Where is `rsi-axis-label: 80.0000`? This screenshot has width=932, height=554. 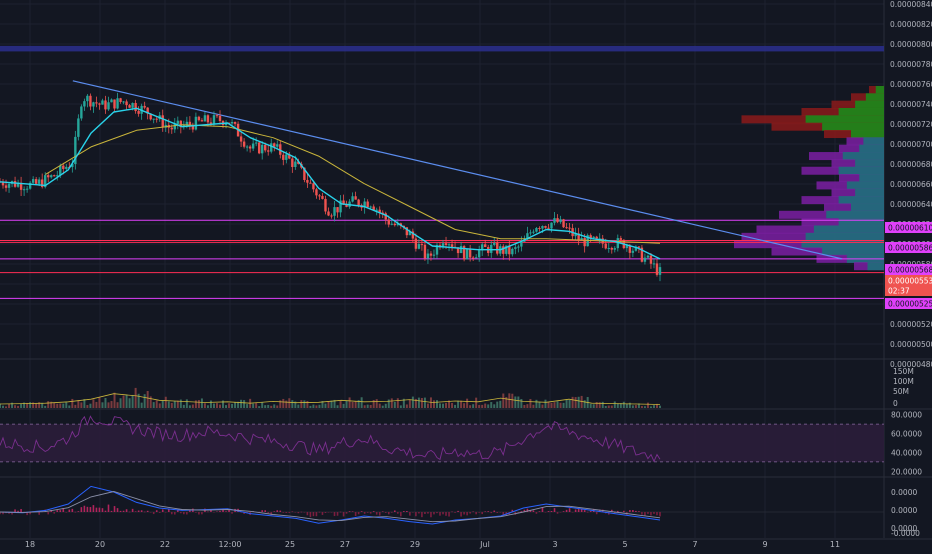
rsi-axis-label: 80.0000 is located at coordinates (906, 415).